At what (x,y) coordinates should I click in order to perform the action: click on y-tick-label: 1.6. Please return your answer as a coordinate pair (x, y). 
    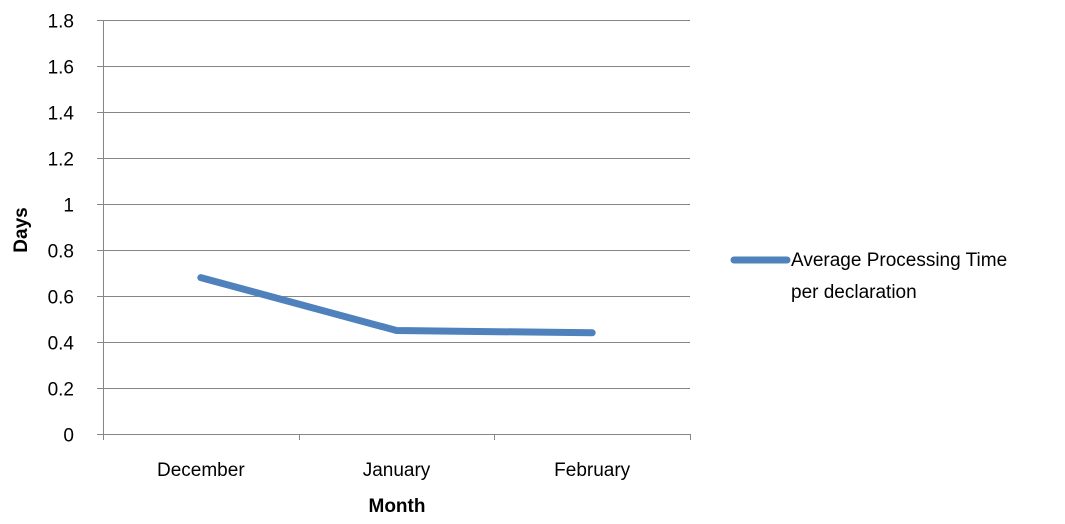
    Looking at the image, I should click on (61, 68).